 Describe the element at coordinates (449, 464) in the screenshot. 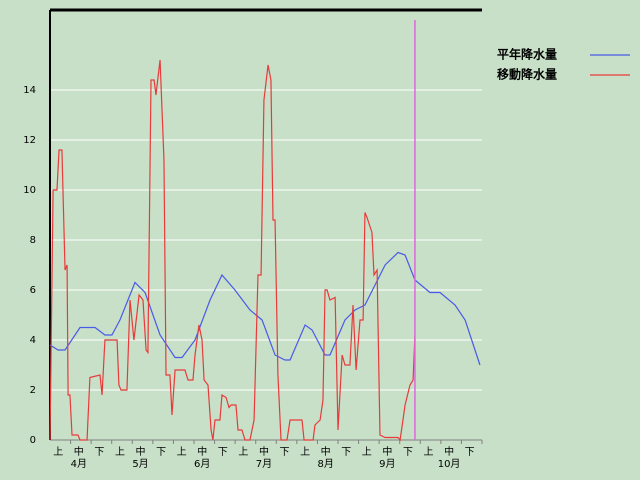

I see `month-label: 10月` at that location.